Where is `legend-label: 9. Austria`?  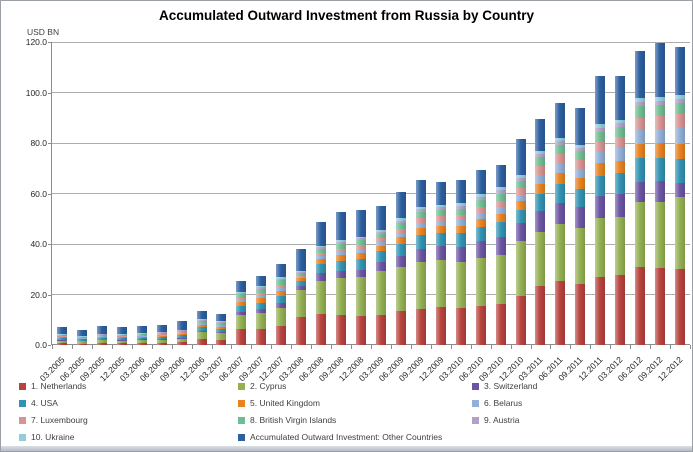
legend-label: 9. Austria is located at coordinates (502, 420).